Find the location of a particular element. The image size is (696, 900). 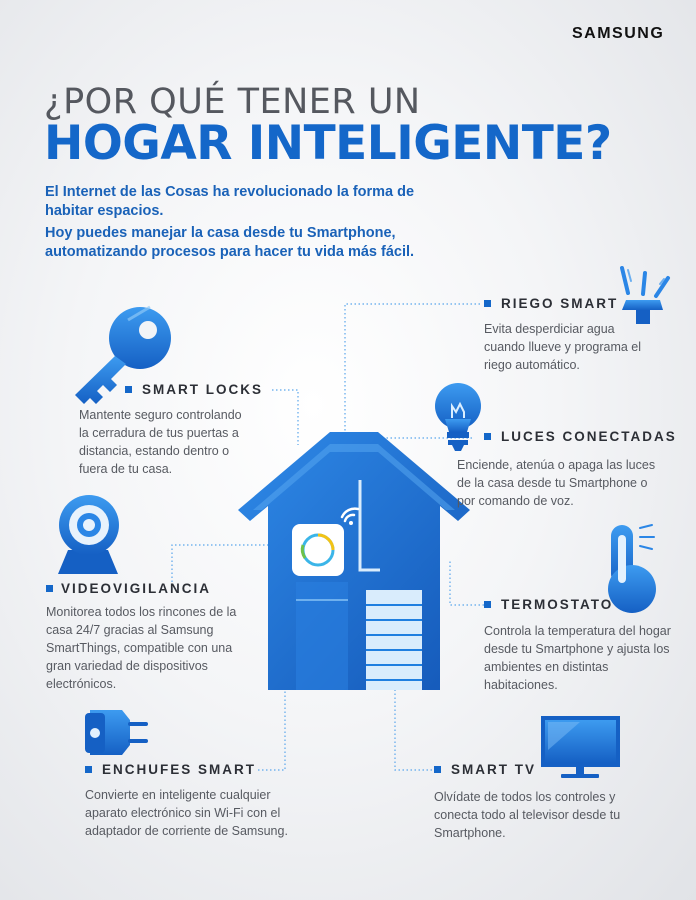

brand-logo: SAMSUNG is located at coordinates (618, 33).